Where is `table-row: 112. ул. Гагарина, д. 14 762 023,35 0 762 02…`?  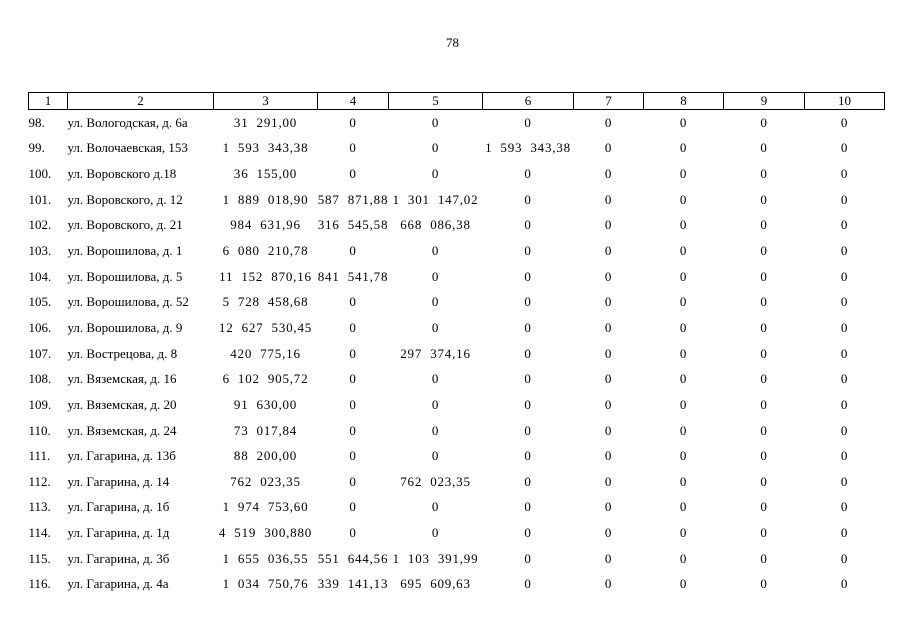 table-row: 112. ул. Гагарина, д. 14 762 023,35 0 762 02… is located at coordinates (457, 482).